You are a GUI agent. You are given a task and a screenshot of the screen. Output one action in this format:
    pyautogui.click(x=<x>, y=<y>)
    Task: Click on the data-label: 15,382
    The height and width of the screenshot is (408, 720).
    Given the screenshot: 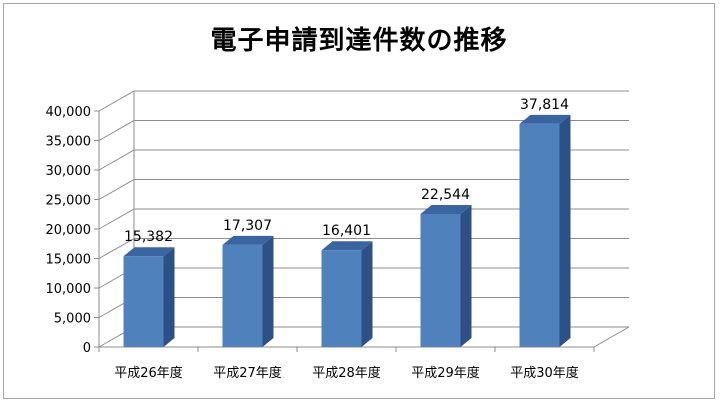 What is the action you would take?
    pyautogui.click(x=148, y=237)
    